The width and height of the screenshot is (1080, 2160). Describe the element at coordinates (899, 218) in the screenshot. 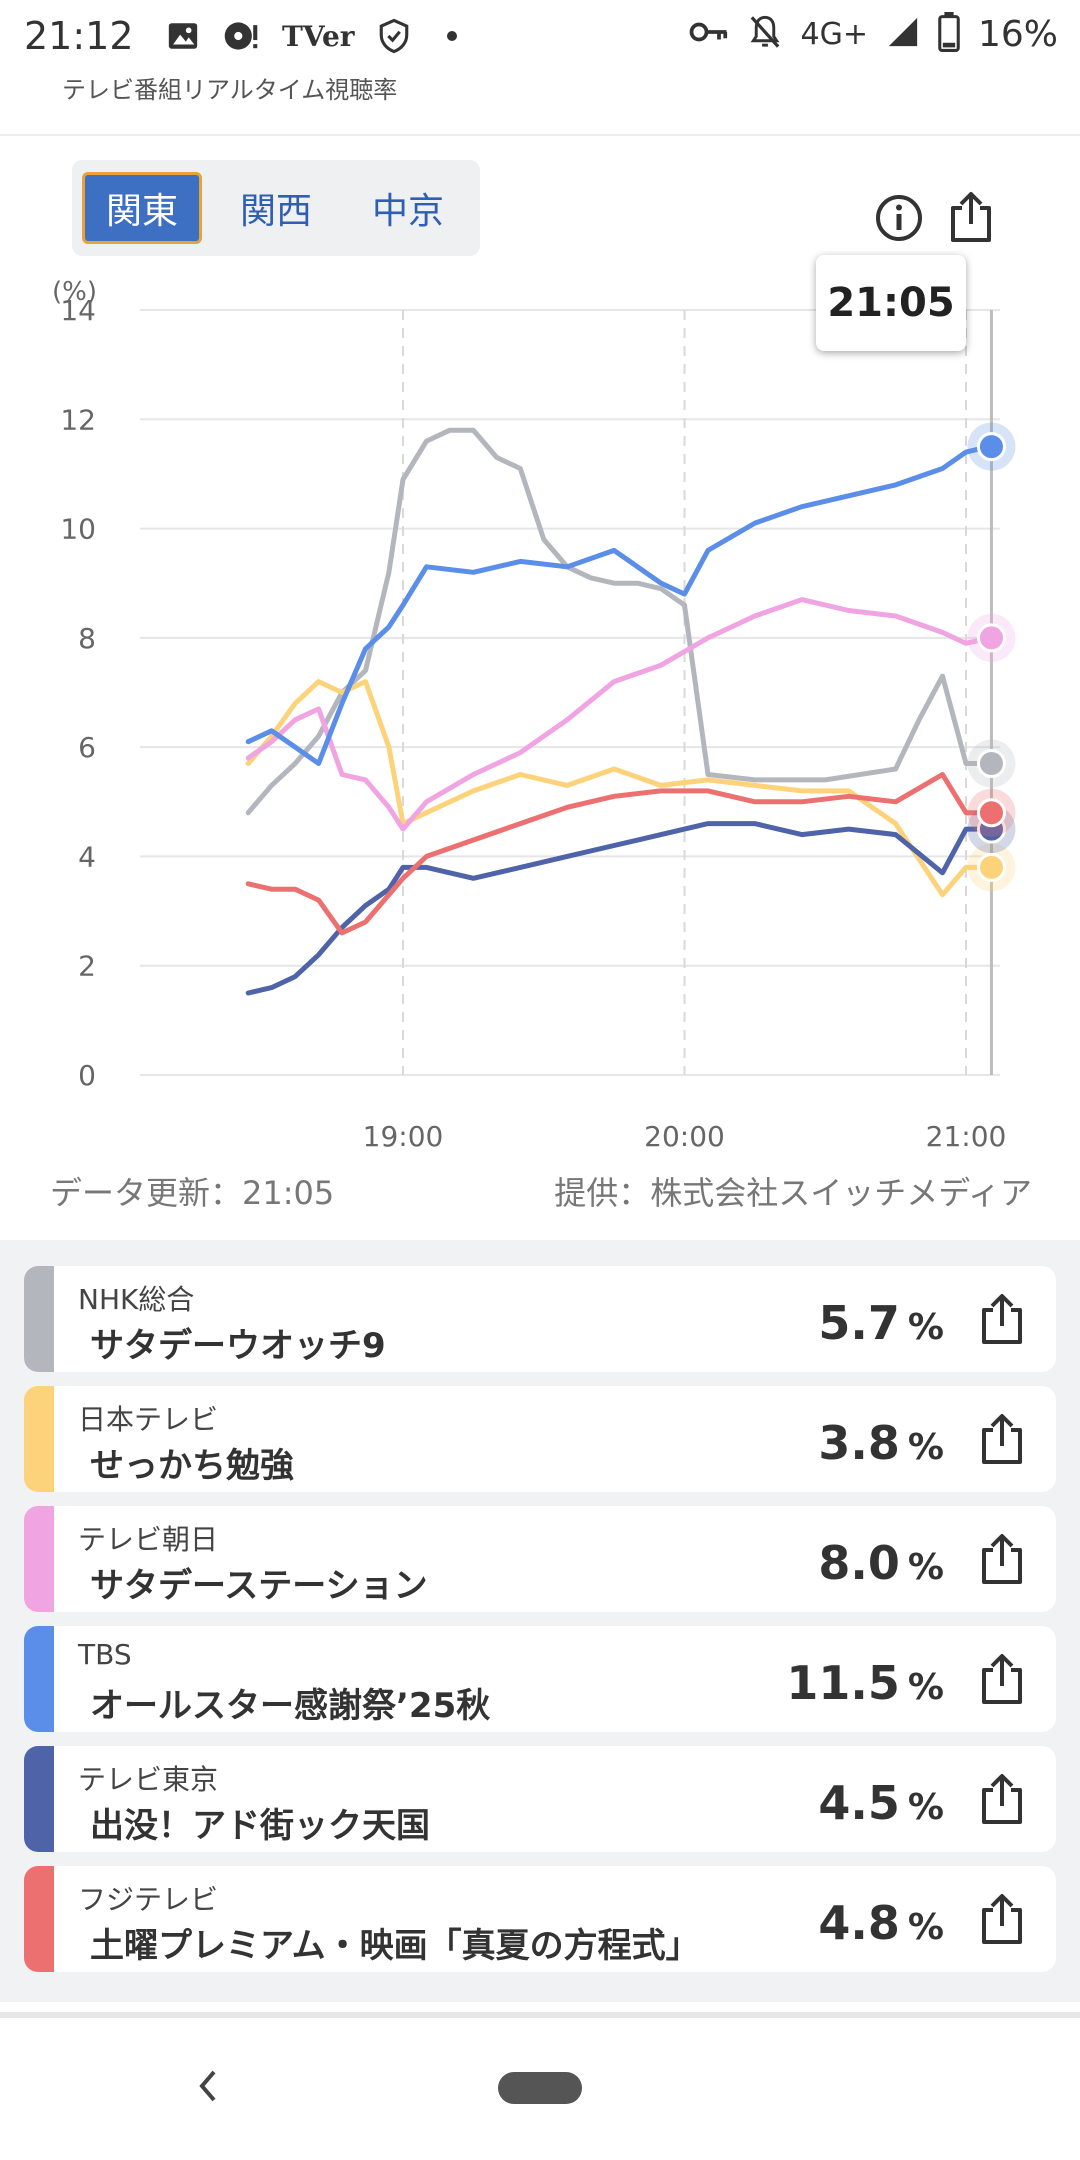

I see `info-icon` at that location.